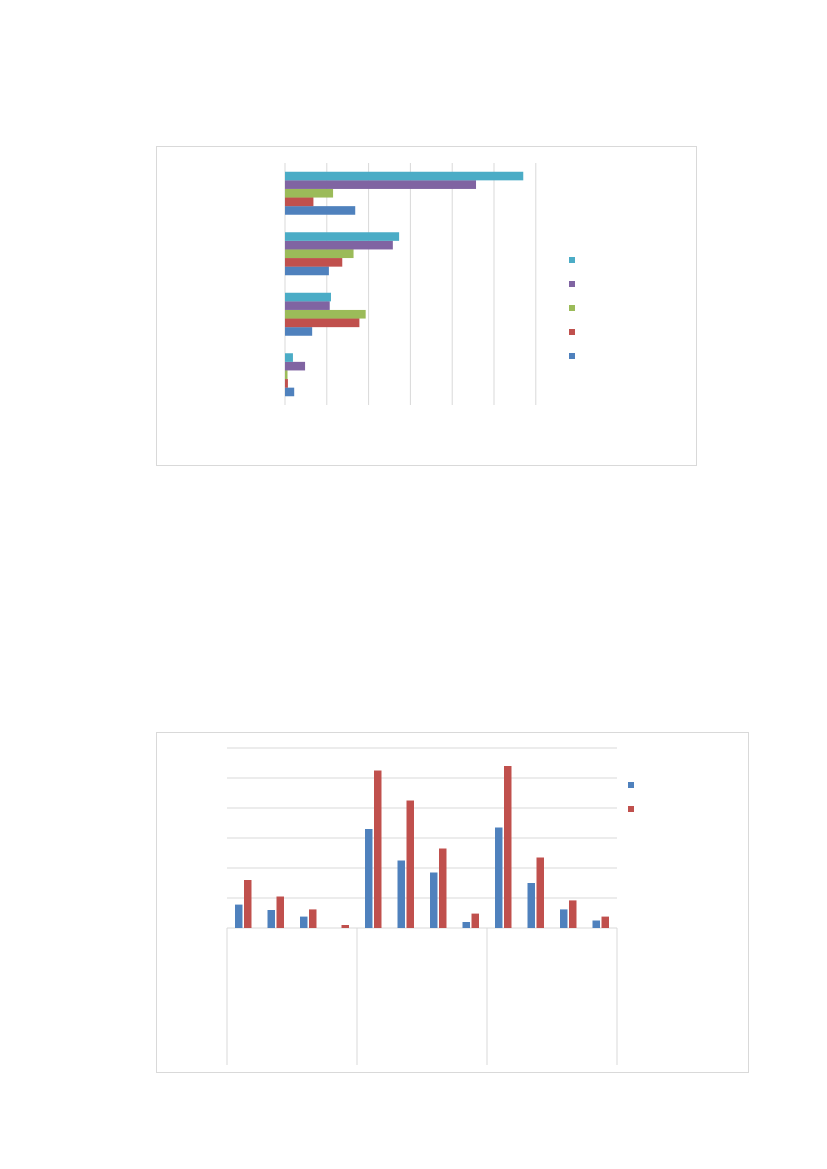  I want to click on chart-1-plot, so click(429, 284).